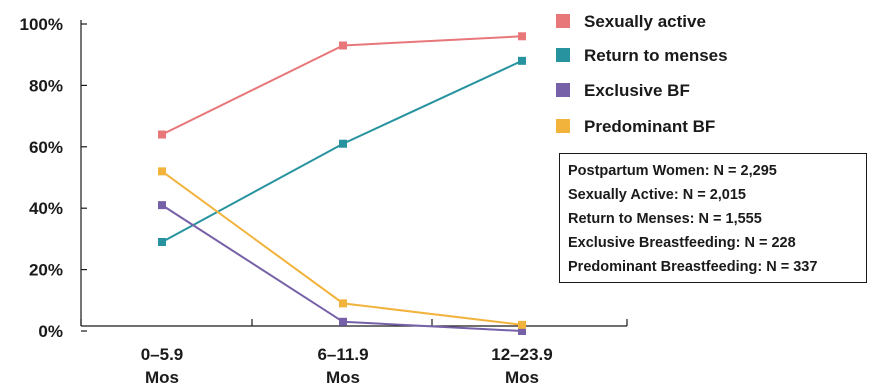 The image size is (875, 387). What do you see at coordinates (672, 171) in the screenshot?
I see `sample-size-line: Postpartum Women: N = 2,295` at bounding box center [672, 171].